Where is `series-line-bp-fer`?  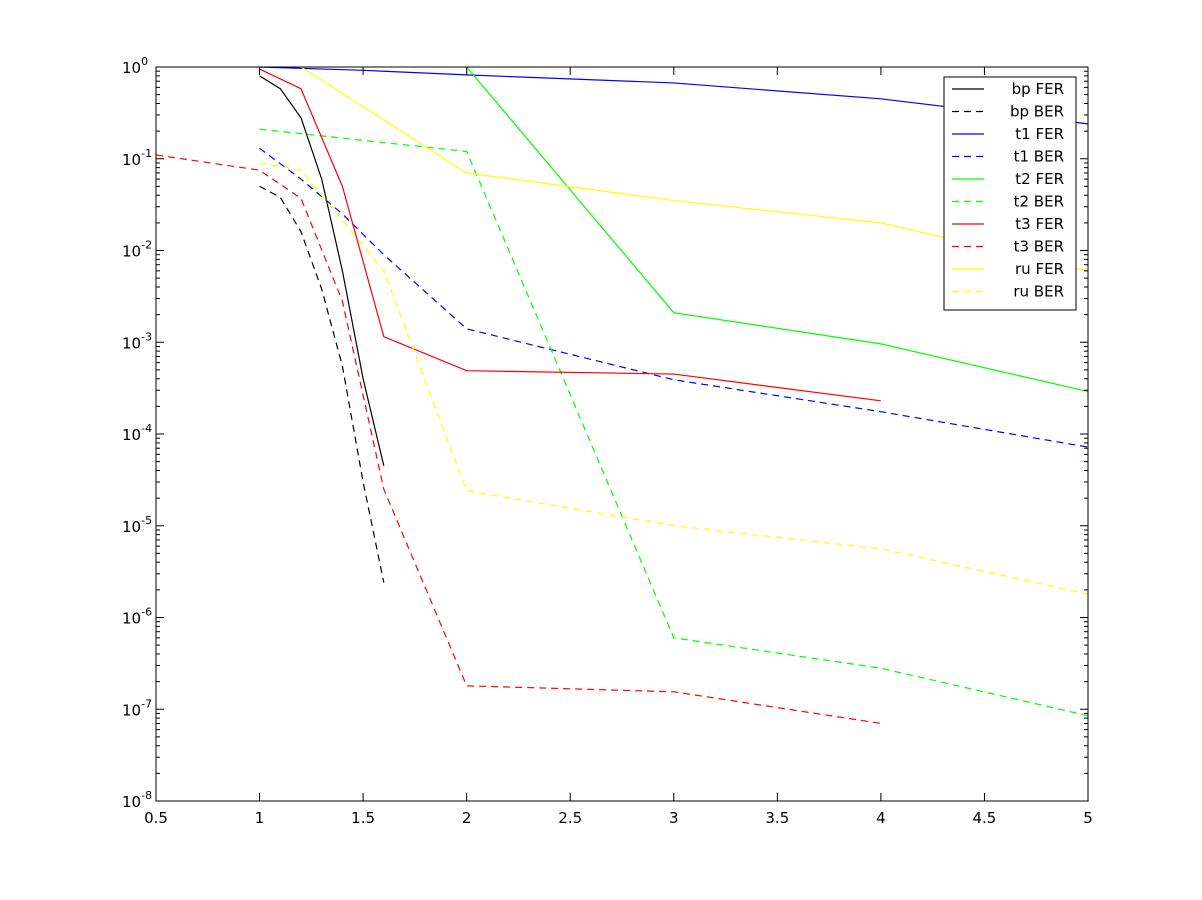
series-line-bp-fer is located at coordinates (322, 270).